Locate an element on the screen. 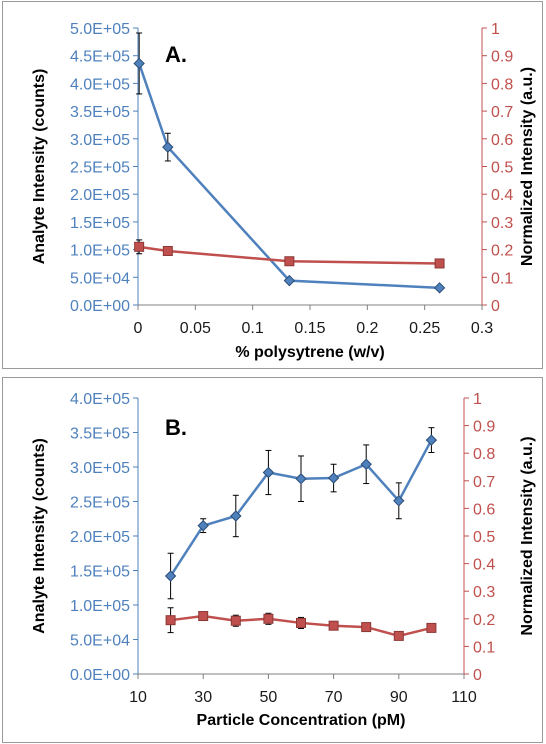 The width and height of the screenshot is (546, 744). y-tick-label-b: 2.5E+05 is located at coordinates (100, 503).